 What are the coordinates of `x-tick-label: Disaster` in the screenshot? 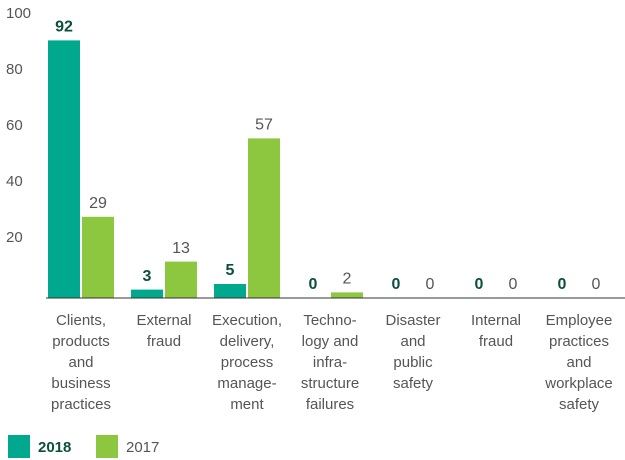 It's located at (412, 320).